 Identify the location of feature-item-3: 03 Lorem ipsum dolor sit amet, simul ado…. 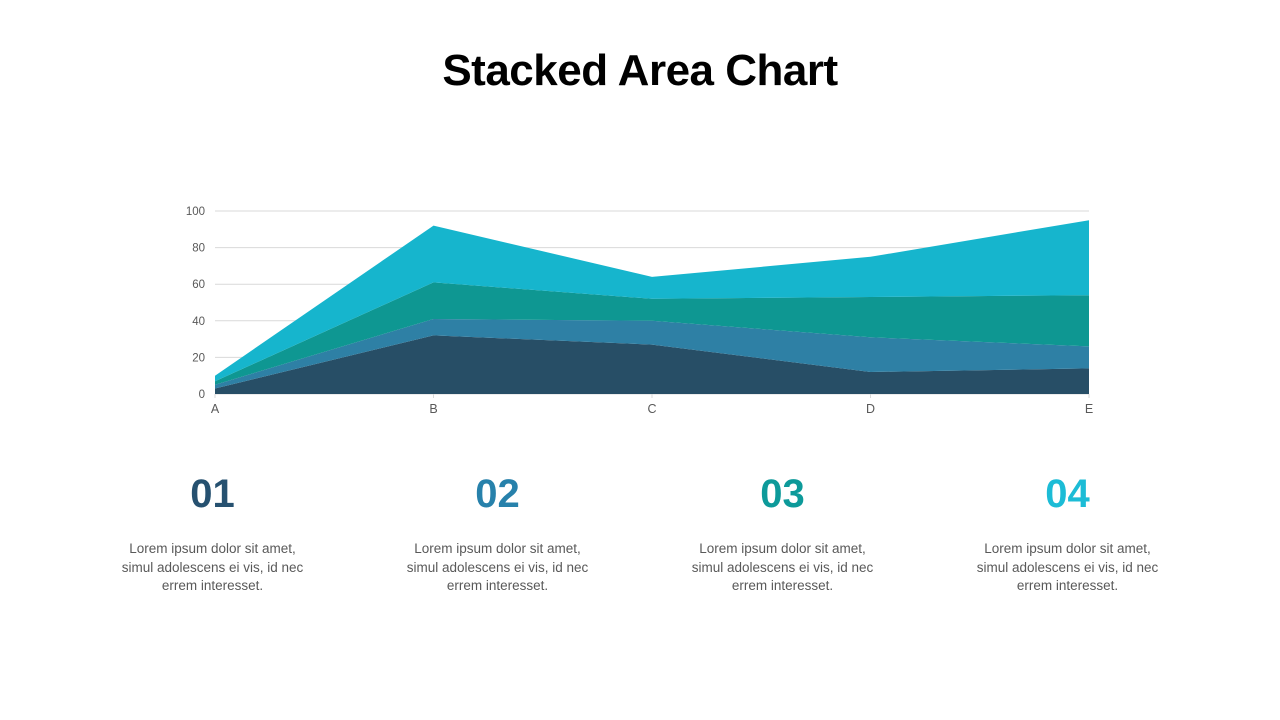
(782, 535).